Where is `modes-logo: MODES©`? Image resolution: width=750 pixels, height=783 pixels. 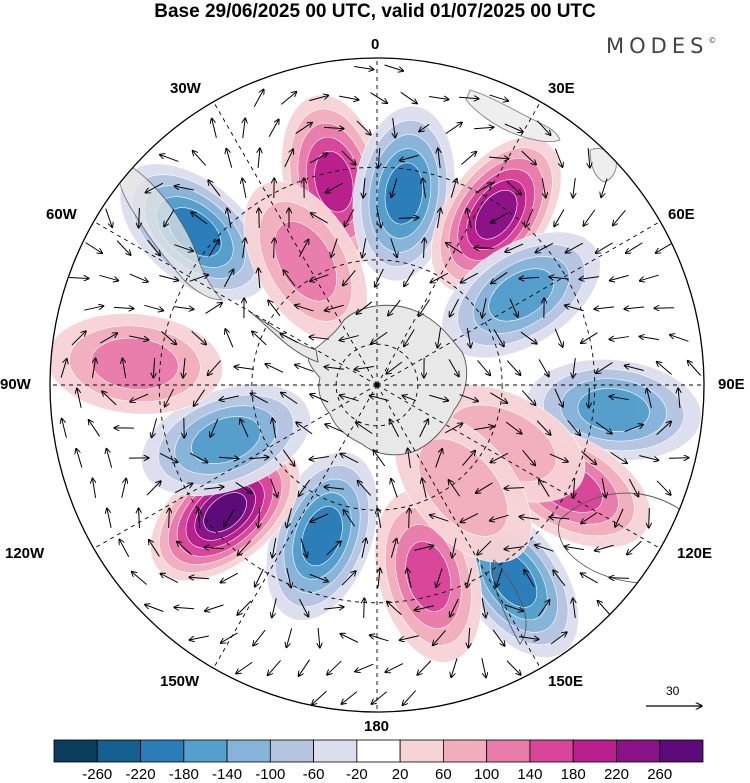
modes-logo: MODES© is located at coordinates (661, 46).